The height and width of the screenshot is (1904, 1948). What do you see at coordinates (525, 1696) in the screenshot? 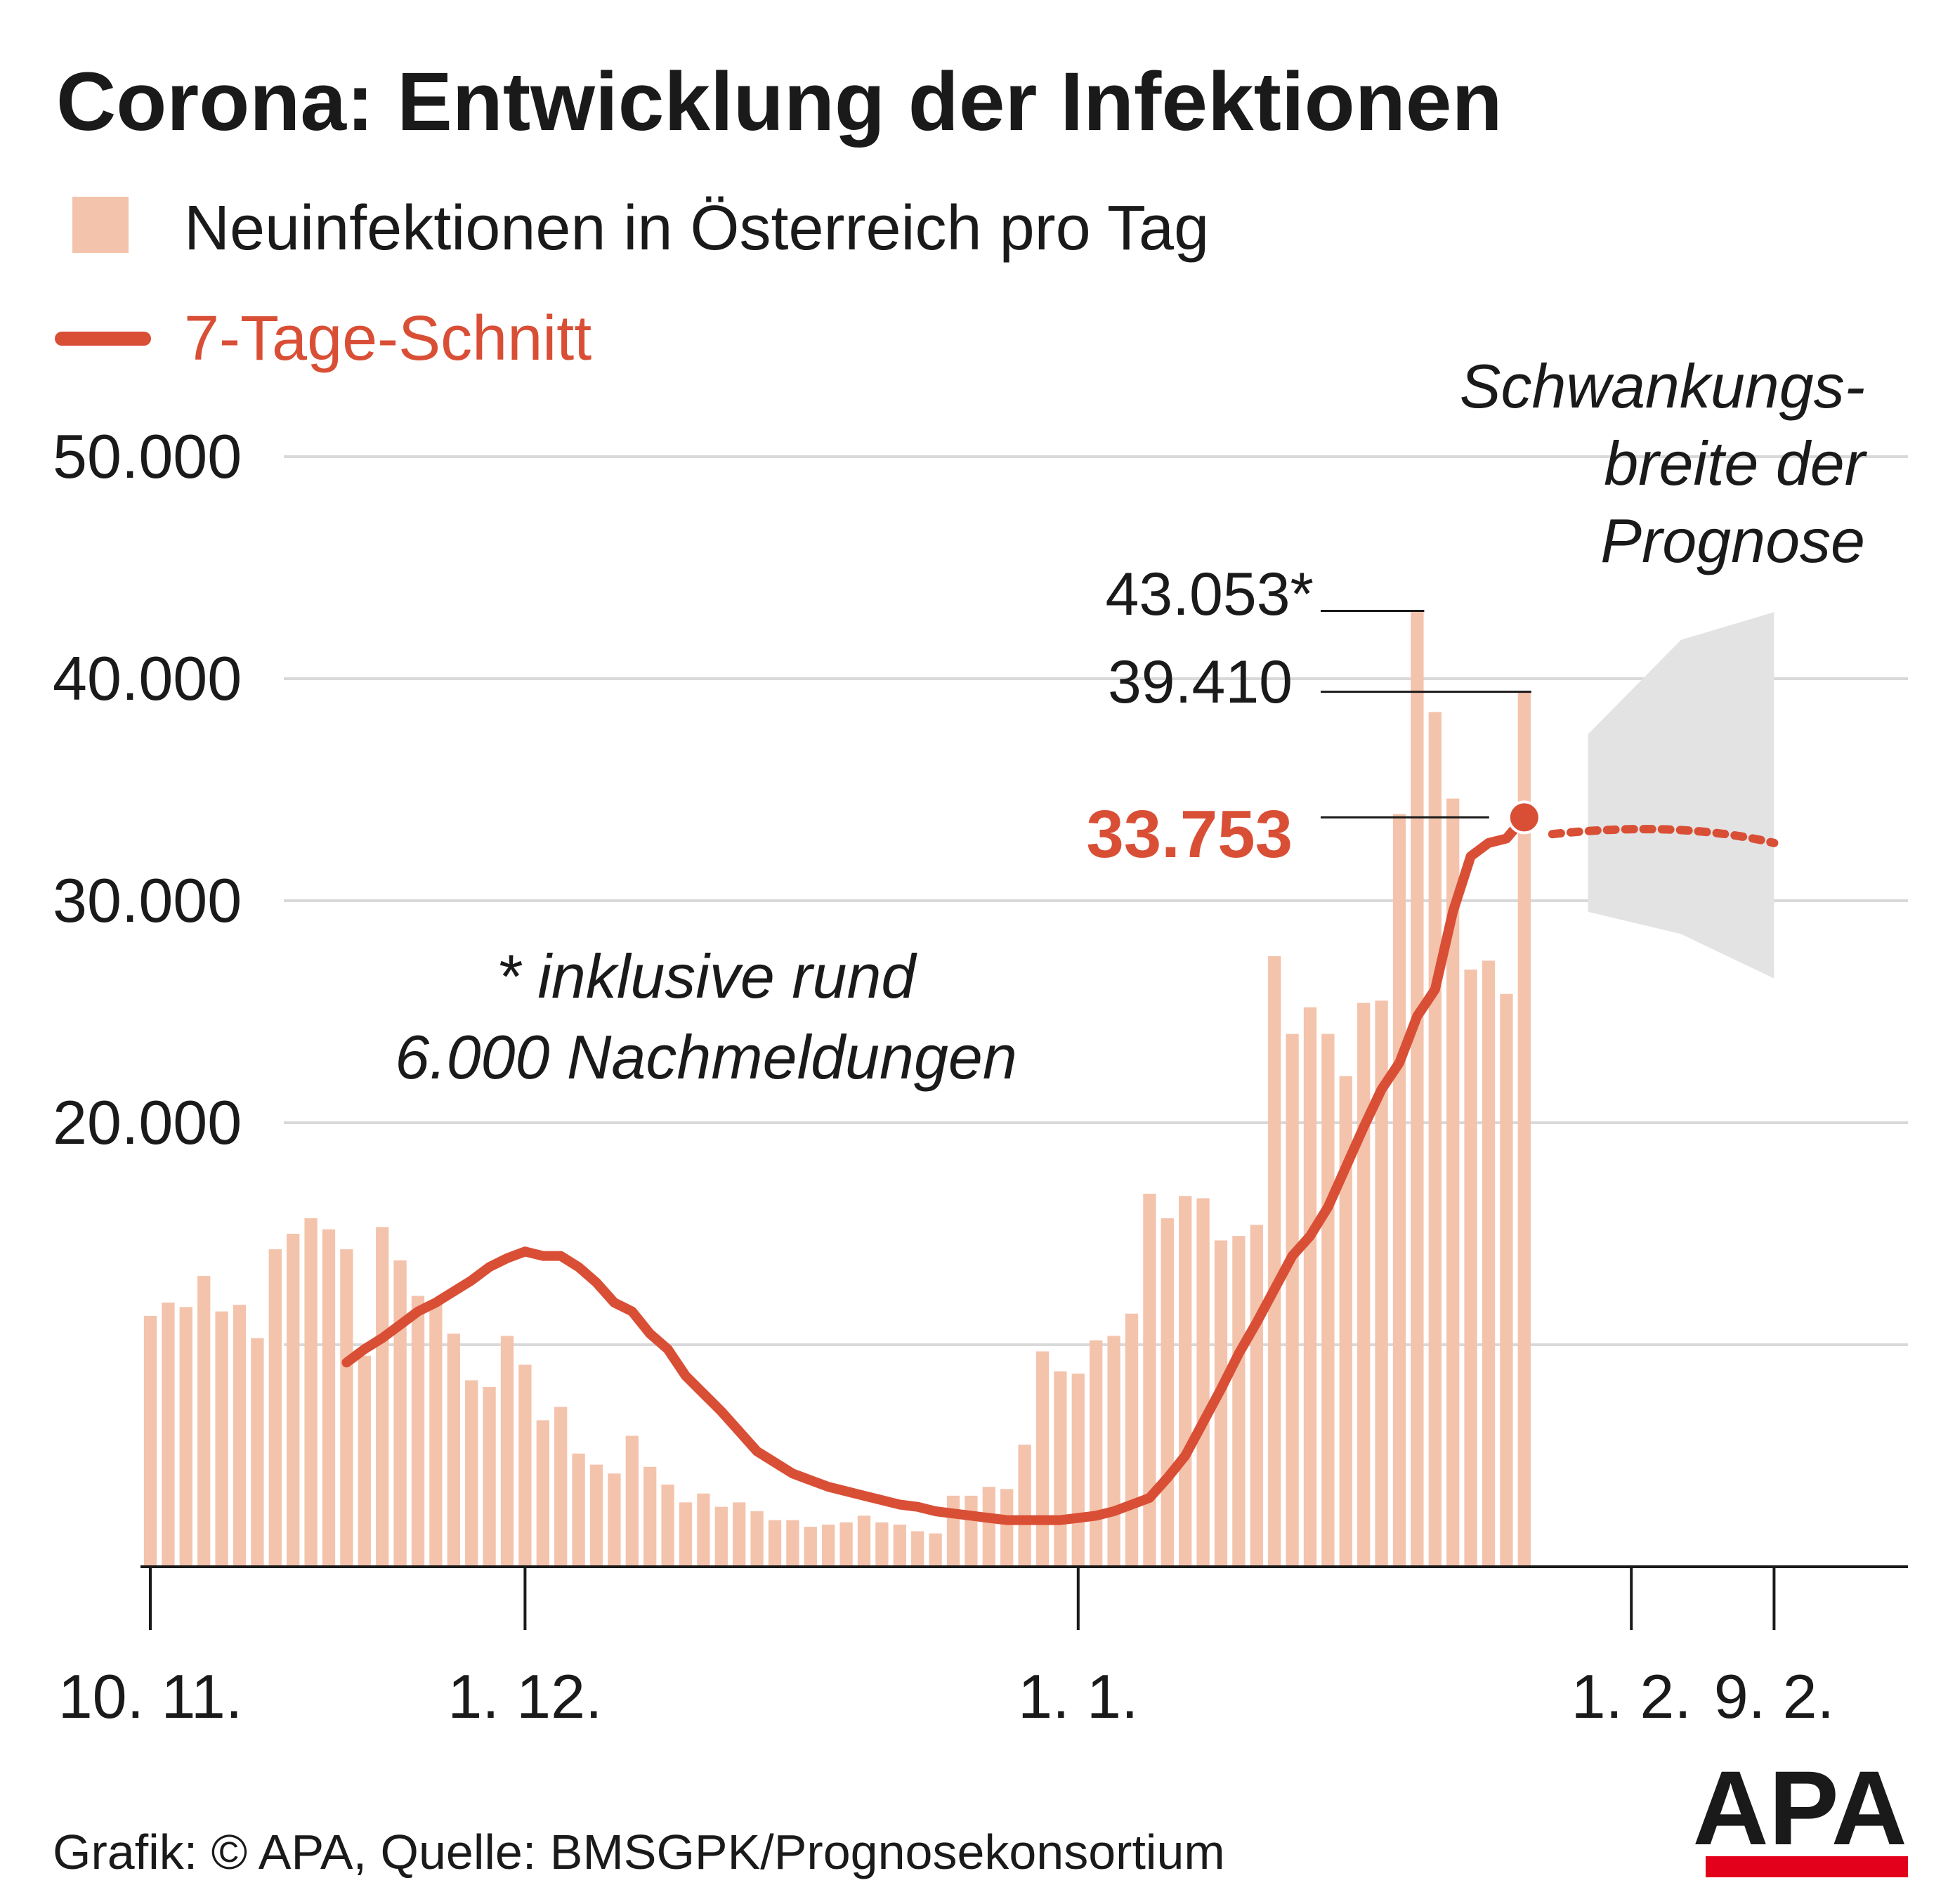
I see `x-tick-label: 1. 12.` at bounding box center [525, 1696].